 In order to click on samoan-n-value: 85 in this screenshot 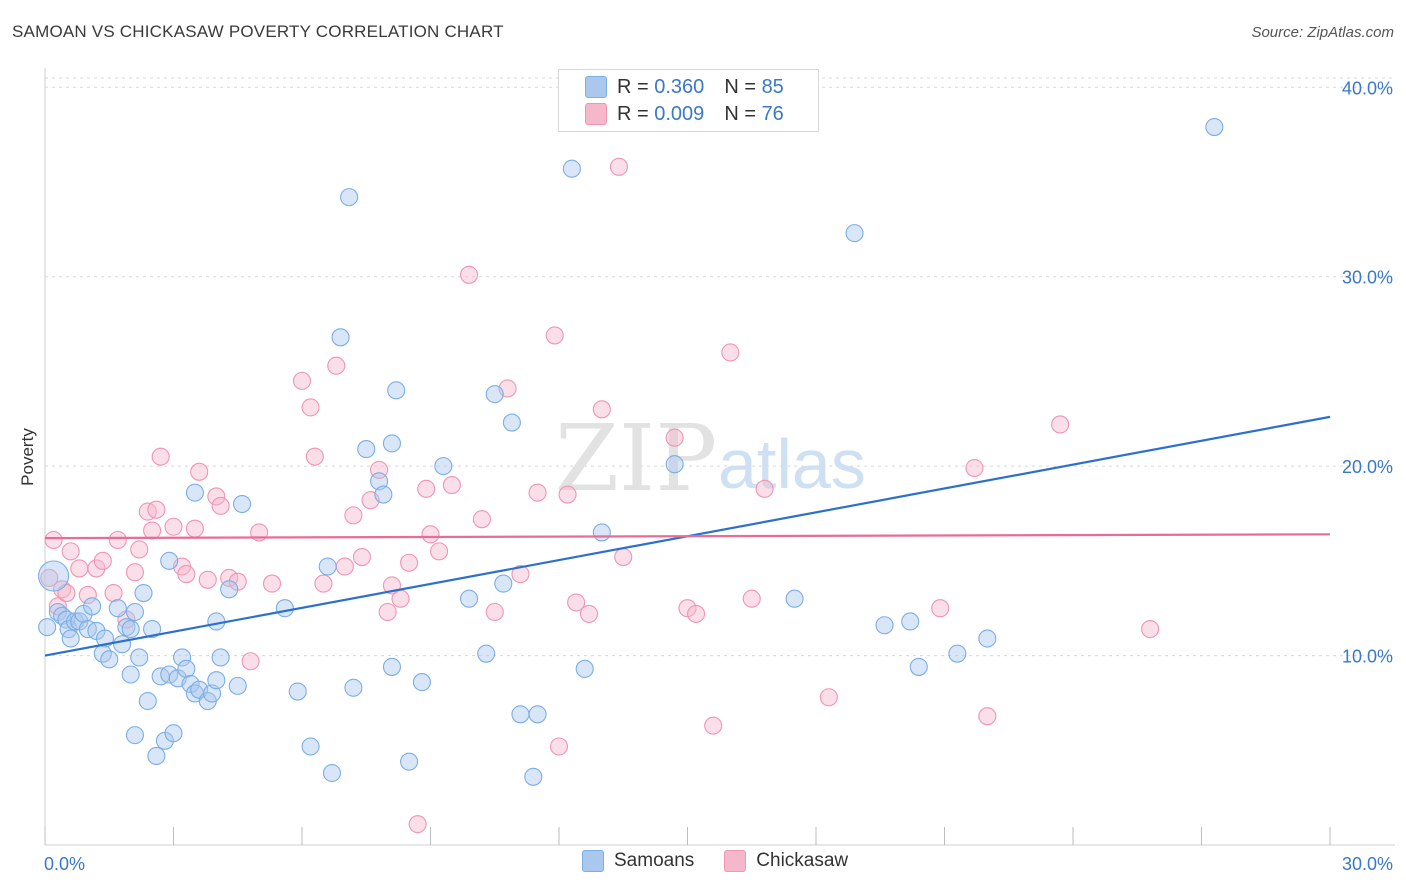, I will do `click(772, 86)`.